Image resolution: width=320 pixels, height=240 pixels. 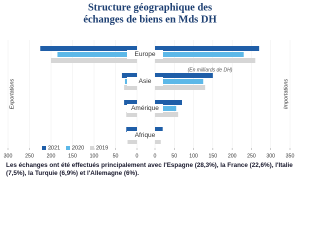 I want to click on axis-label: Exportations, so click(x=12, y=93).